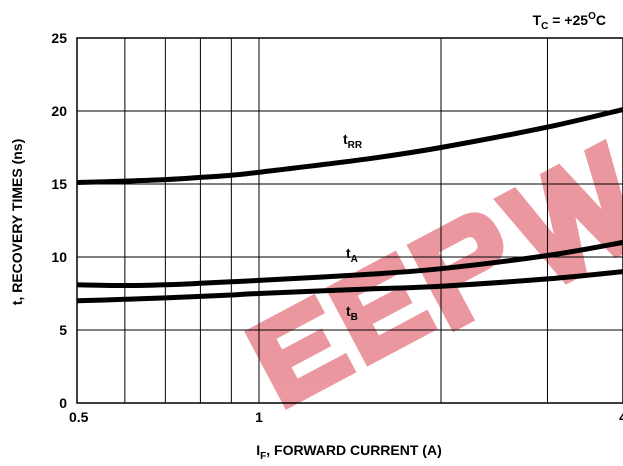  What do you see at coordinates (354, 450) in the screenshot?
I see `x-axis-title-rest: , FORWARD CURRENT (A)` at bounding box center [354, 450].